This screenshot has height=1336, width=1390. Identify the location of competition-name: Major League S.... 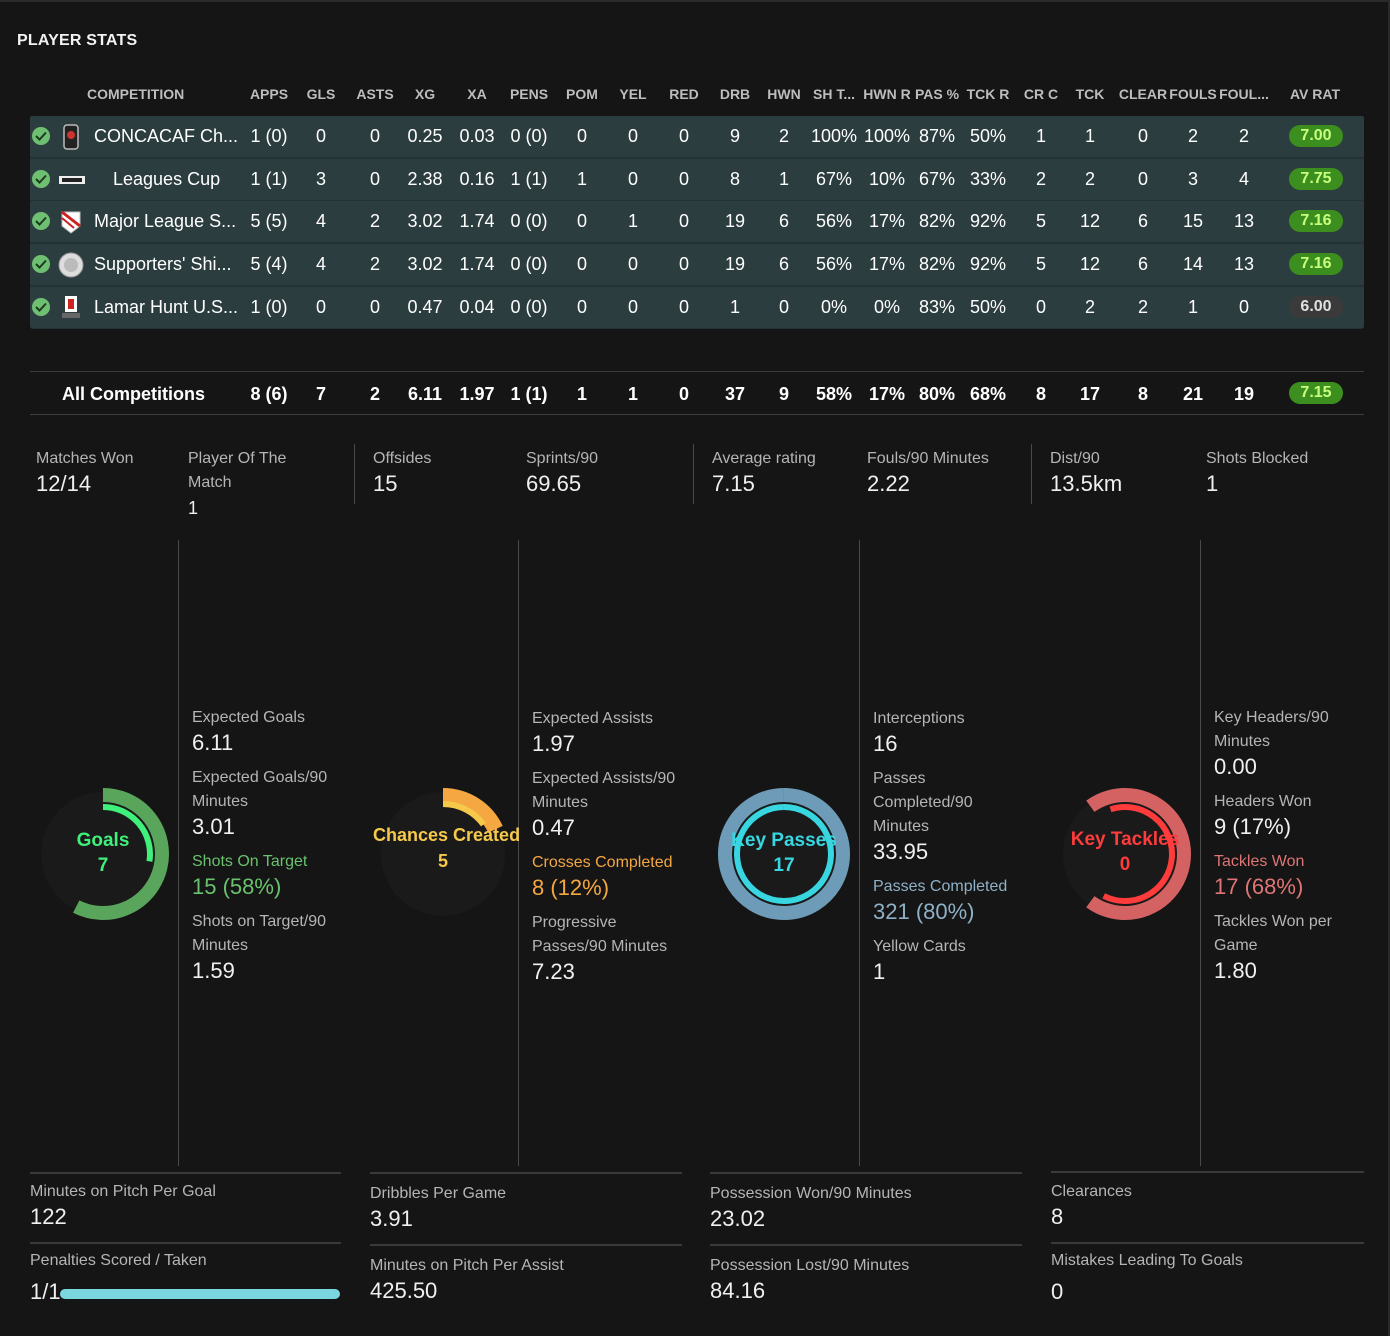
(165, 221).